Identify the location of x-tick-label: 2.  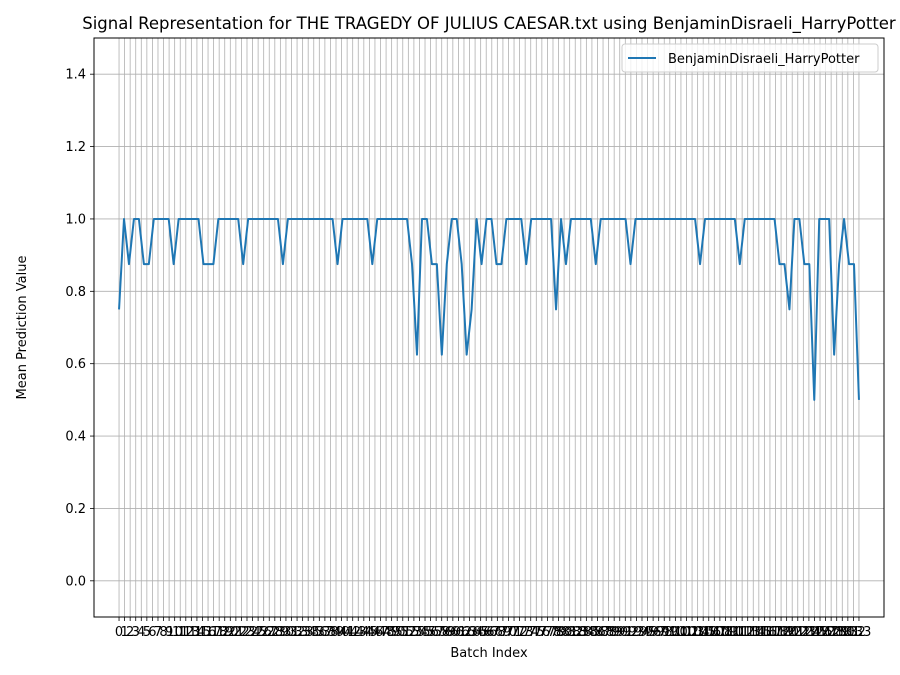
(130, 632).